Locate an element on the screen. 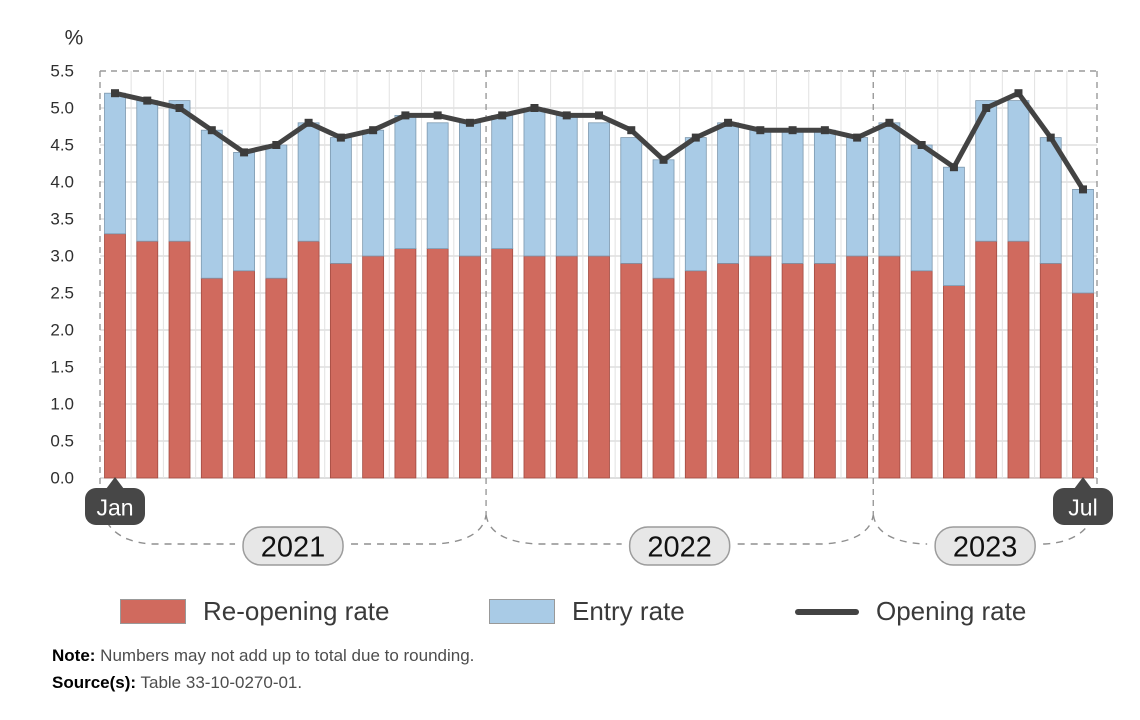 Image resolution: width=1140 pixels, height=720 pixels. legend-item-reopening: Re-opening rate is located at coordinates (254, 611).